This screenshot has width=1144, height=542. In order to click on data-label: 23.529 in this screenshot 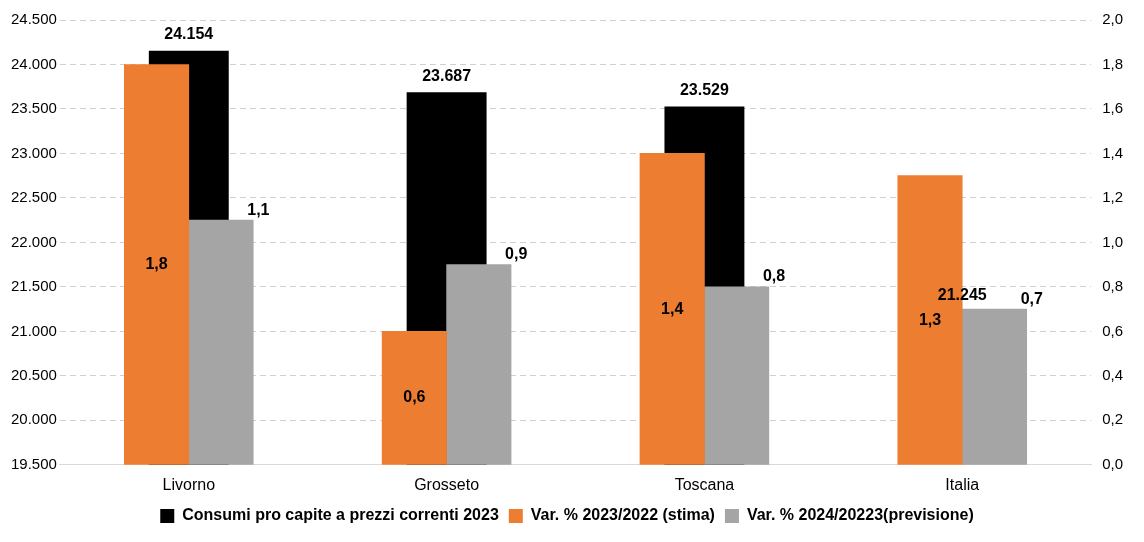, I will do `click(704, 89)`.